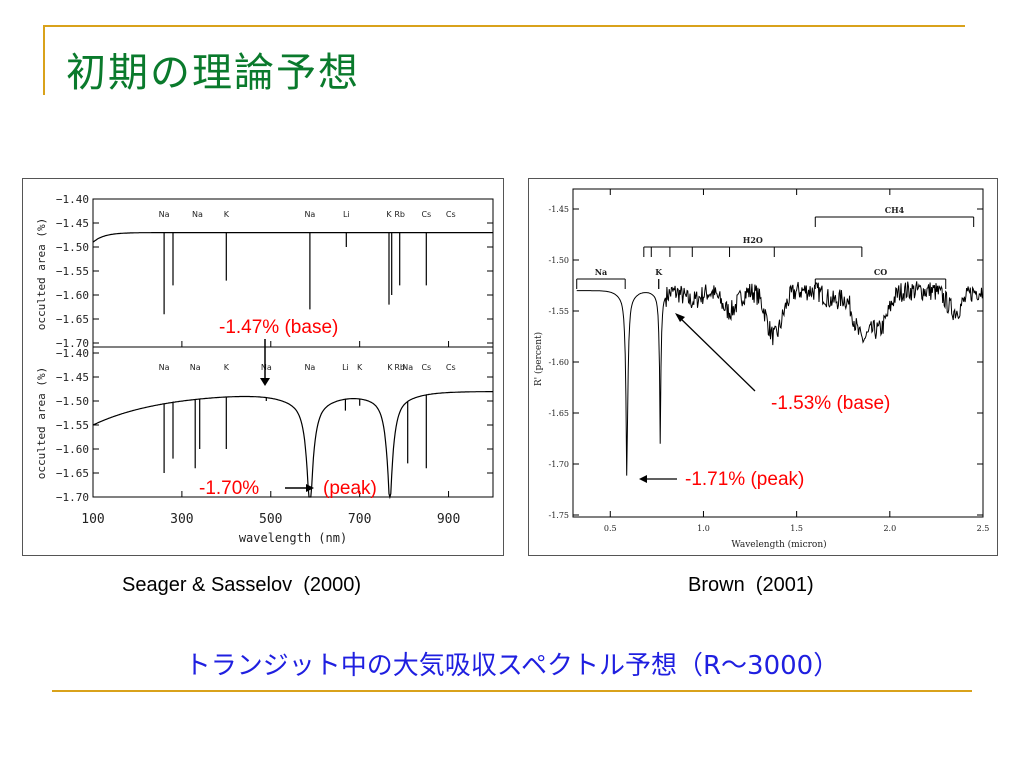  I want to click on right-xtick-label: 1.0, so click(703, 528).